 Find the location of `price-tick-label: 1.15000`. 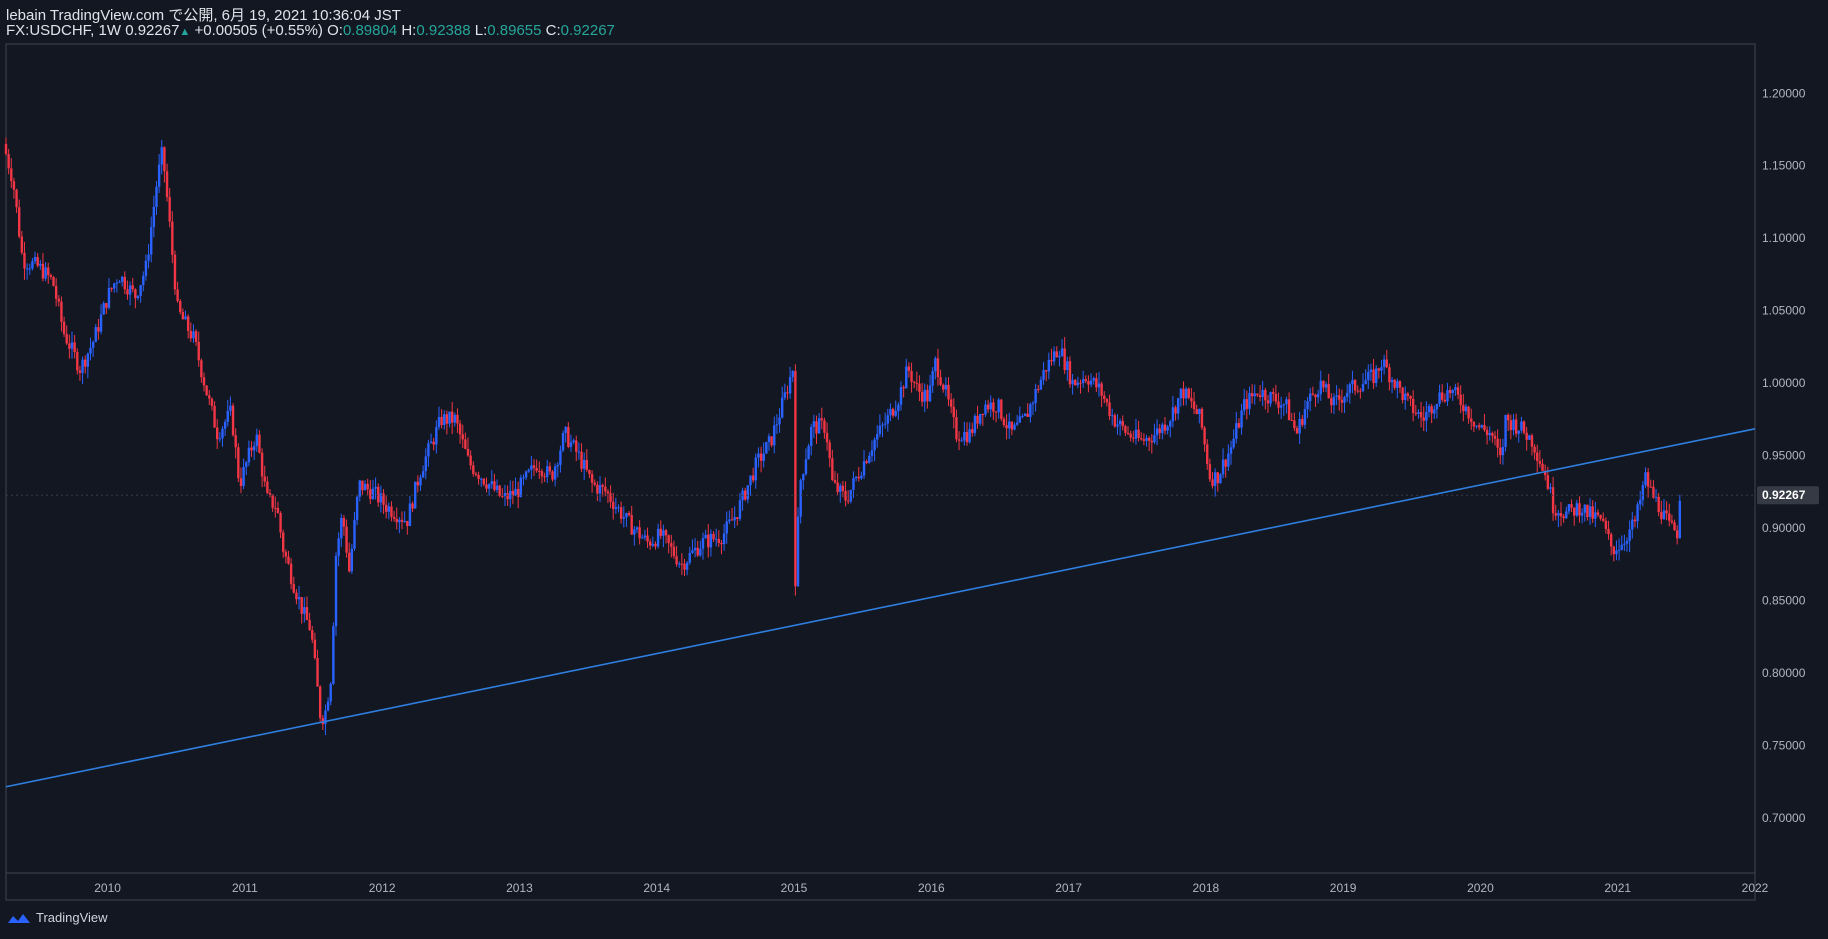

price-tick-label: 1.15000 is located at coordinates (1784, 166).